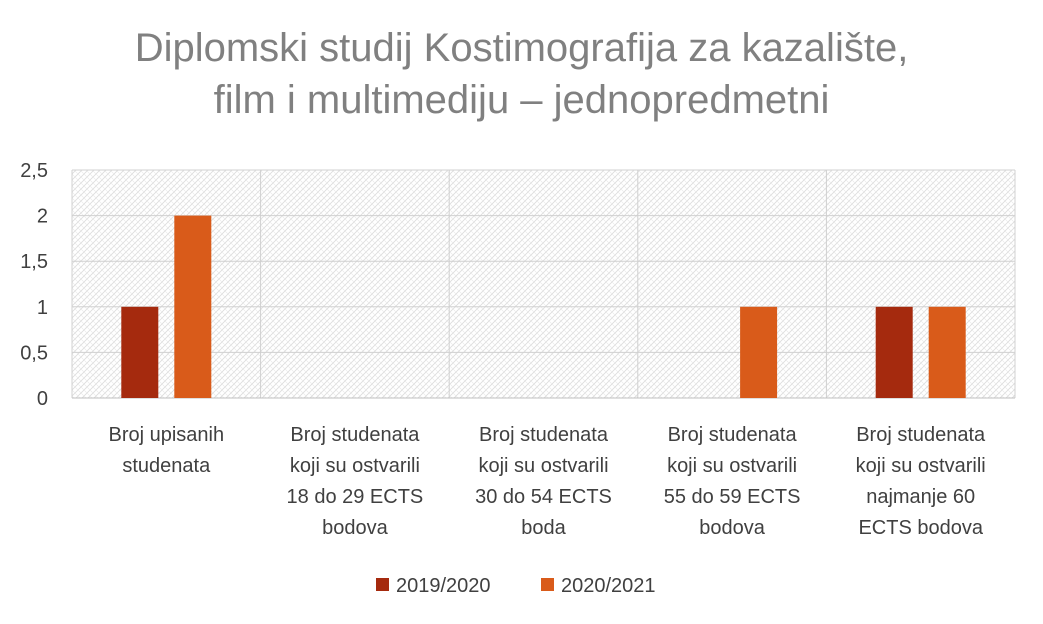  I want to click on y-tick-label: 2,5, so click(34, 171).